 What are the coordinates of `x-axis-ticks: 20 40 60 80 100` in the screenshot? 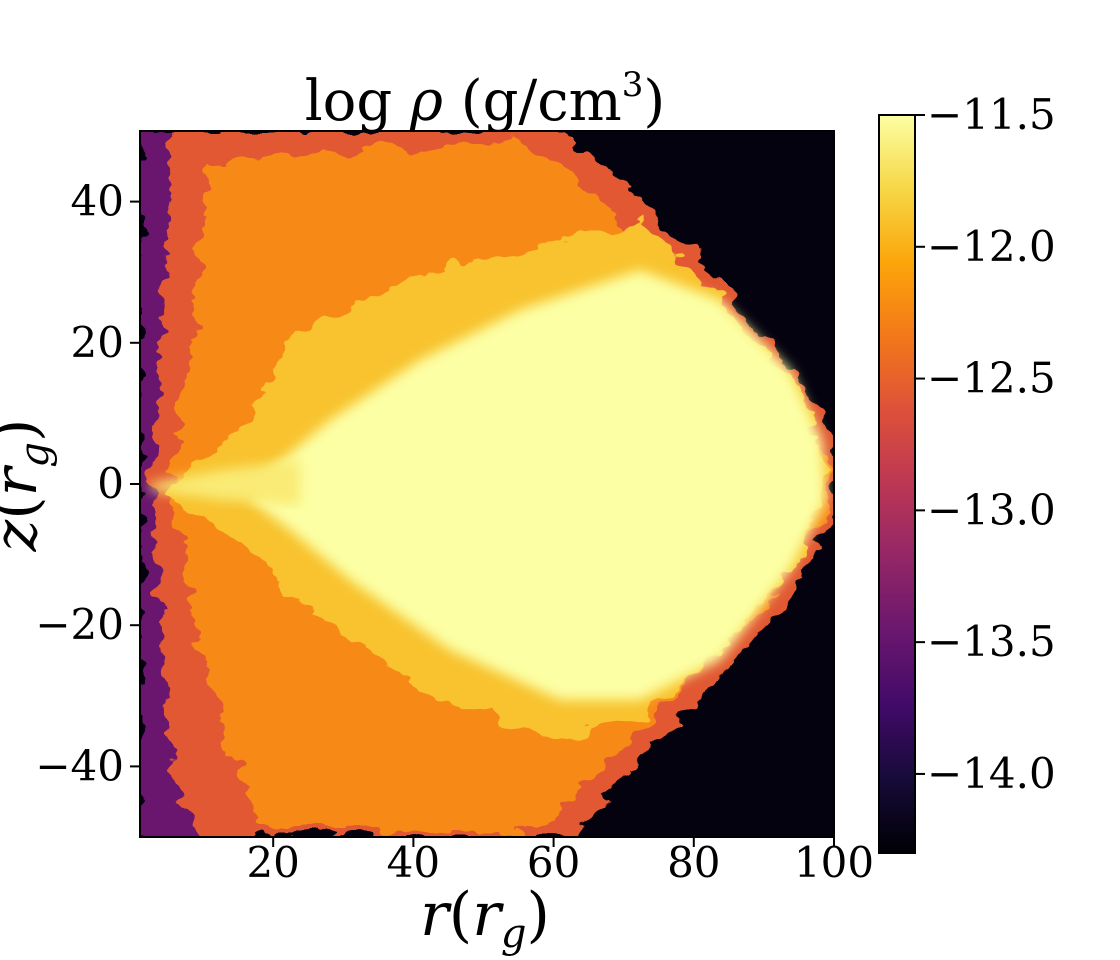 It's located at (560, 862).